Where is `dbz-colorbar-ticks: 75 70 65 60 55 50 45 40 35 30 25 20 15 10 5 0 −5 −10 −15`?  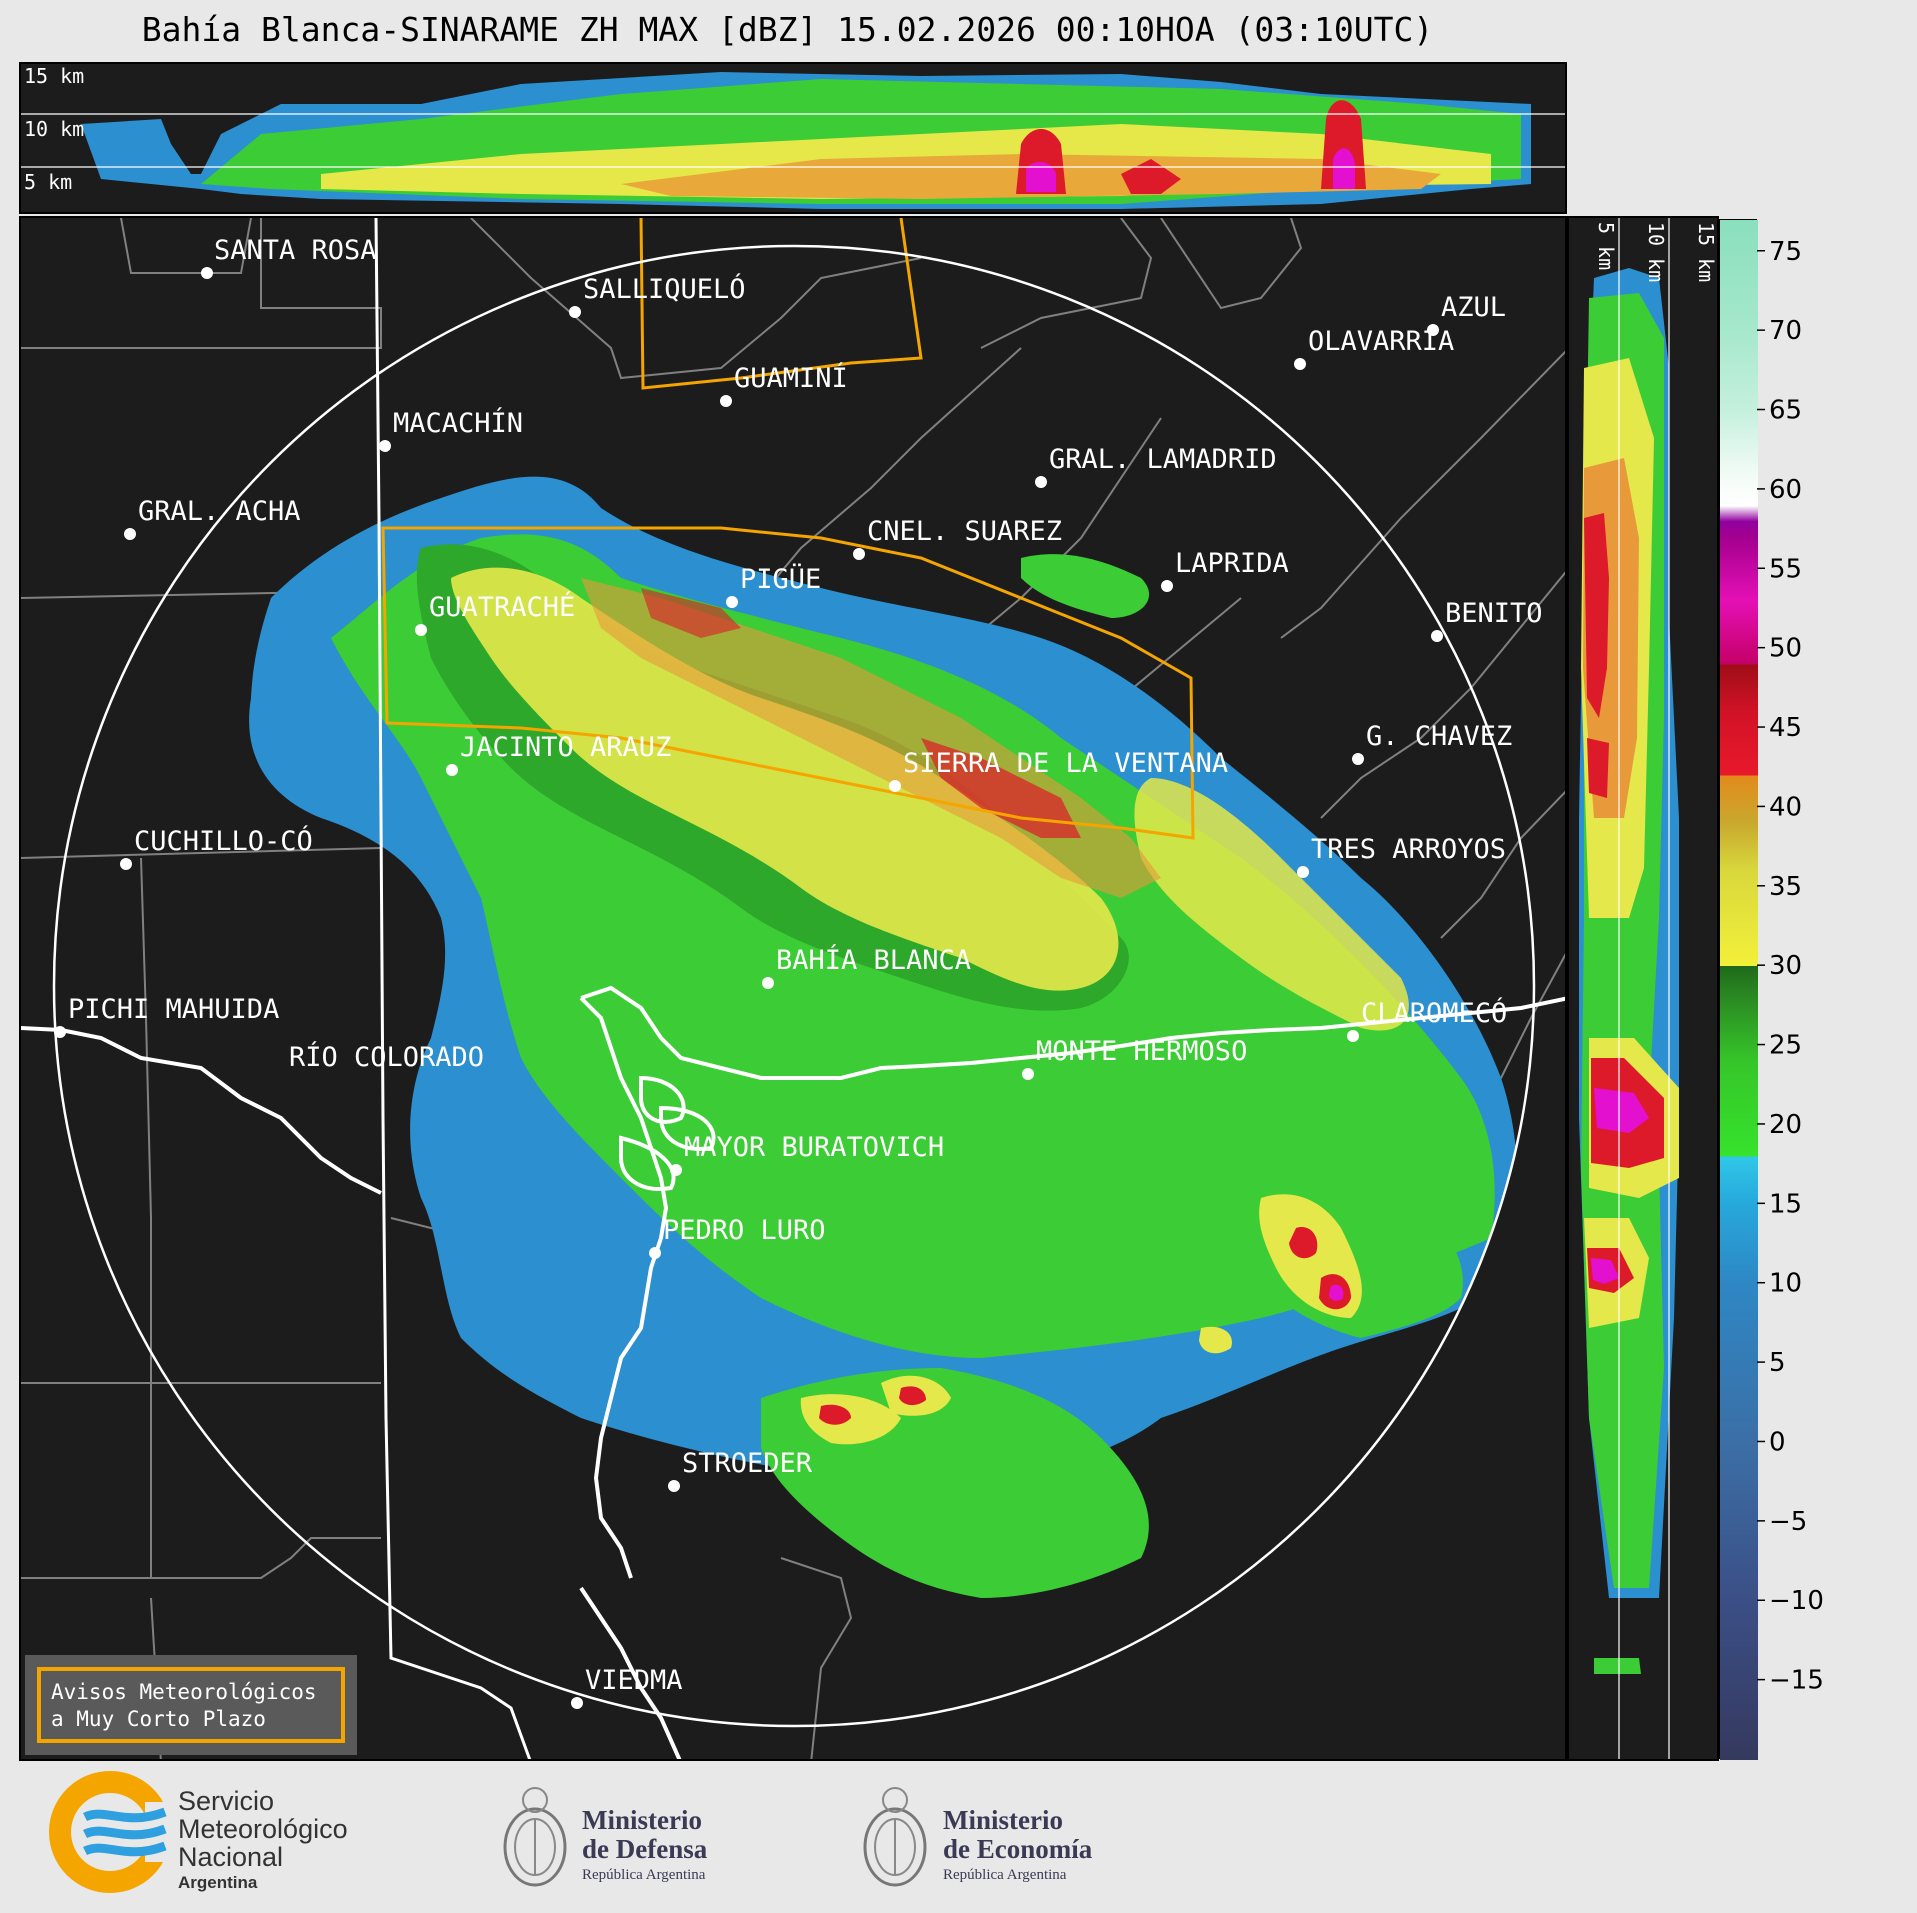 dbz-colorbar-ticks: 75 70 65 60 55 50 45 40 35 30 25 20 15 10 5 0 −5 −10 −15 is located at coordinates (1817, 989).